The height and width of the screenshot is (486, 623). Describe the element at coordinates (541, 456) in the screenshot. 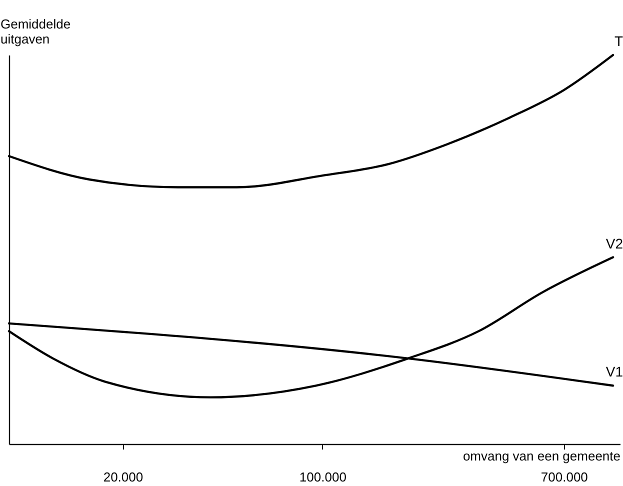

I see `x-axis-title: omvang van een gemeente` at that location.